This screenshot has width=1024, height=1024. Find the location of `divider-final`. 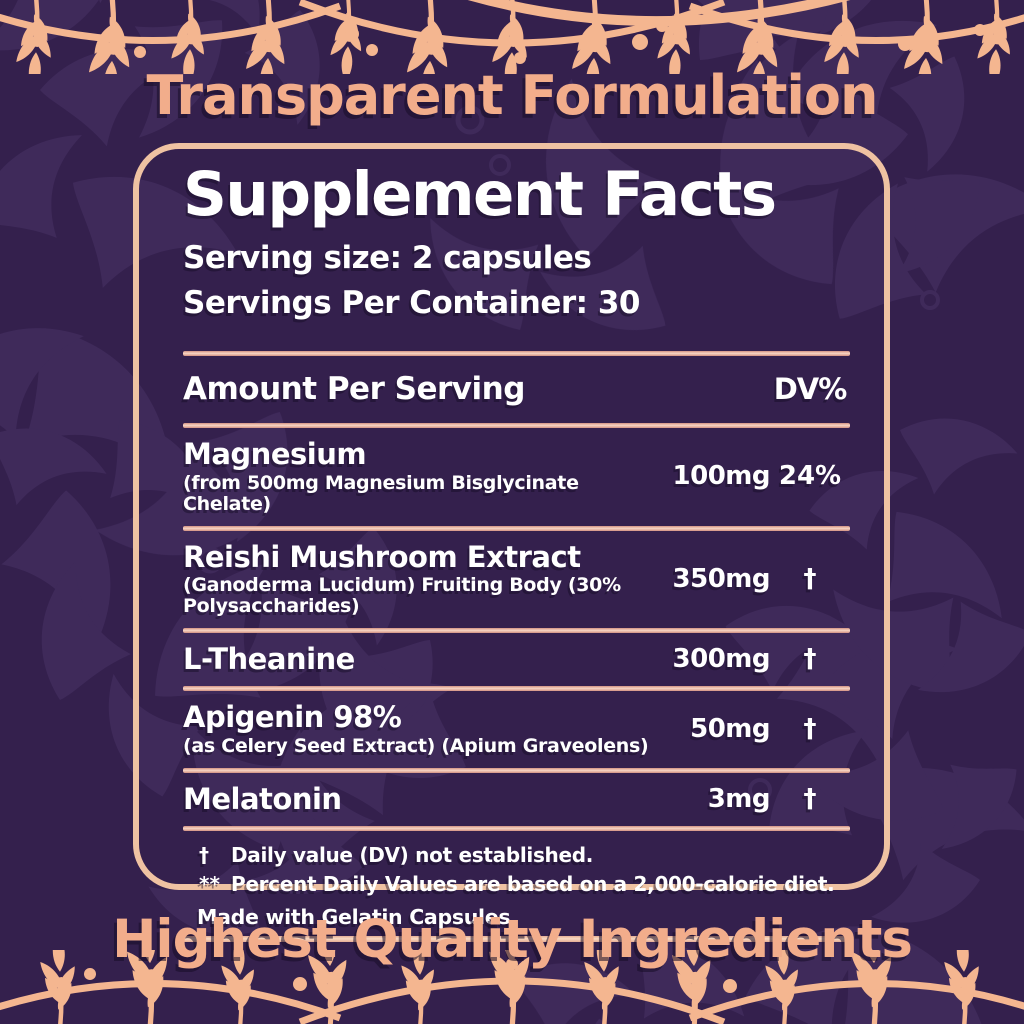

divider-final is located at coordinates (516, 939).